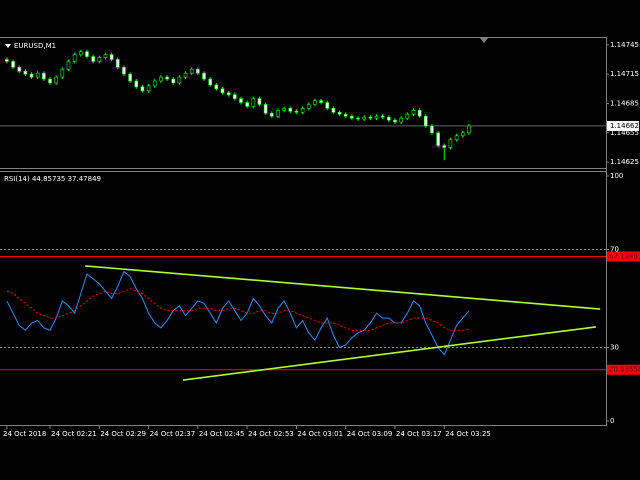 Image resolution: width=640 pixels, height=480 pixels. What do you see at coordinates (624, 162) in the screenshot?
I see `y-tick-label: 1.14625` at bounding box center [624, 162].